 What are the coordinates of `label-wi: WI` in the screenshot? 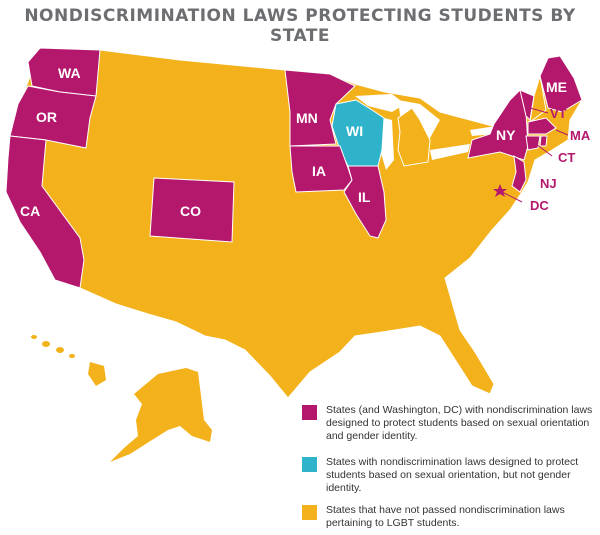 It's located at (354, 131).